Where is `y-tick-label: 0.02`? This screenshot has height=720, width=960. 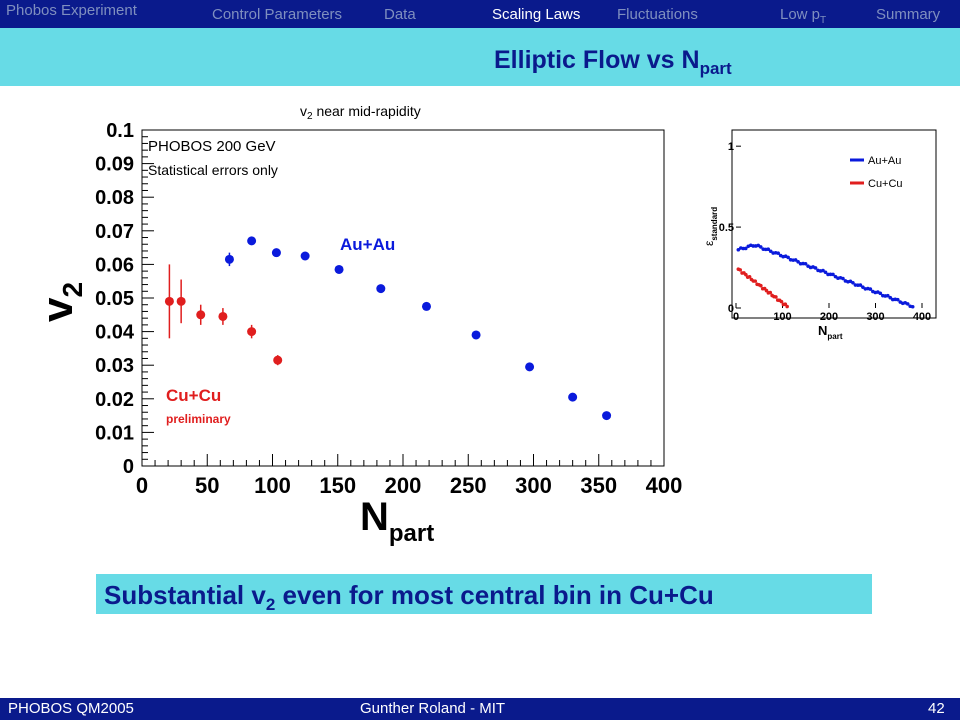
y-tick-label: 0.02 is located at coordinates (114, 400).